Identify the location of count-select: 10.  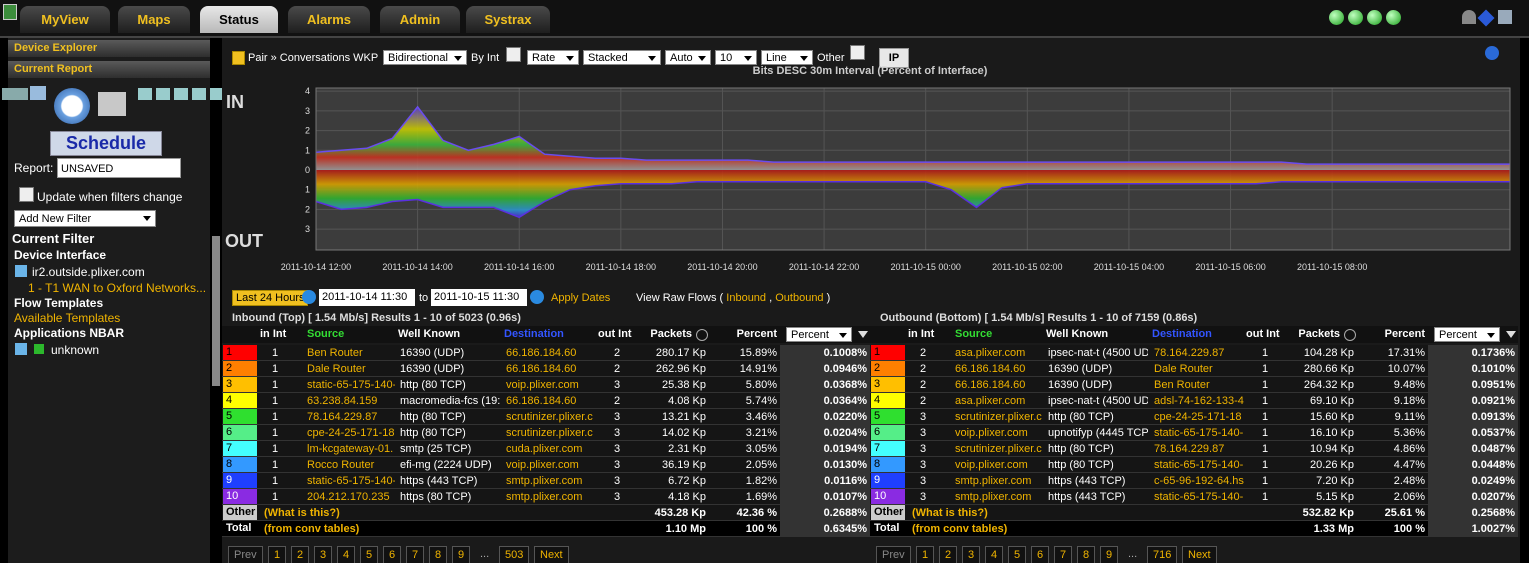
(736, 57).